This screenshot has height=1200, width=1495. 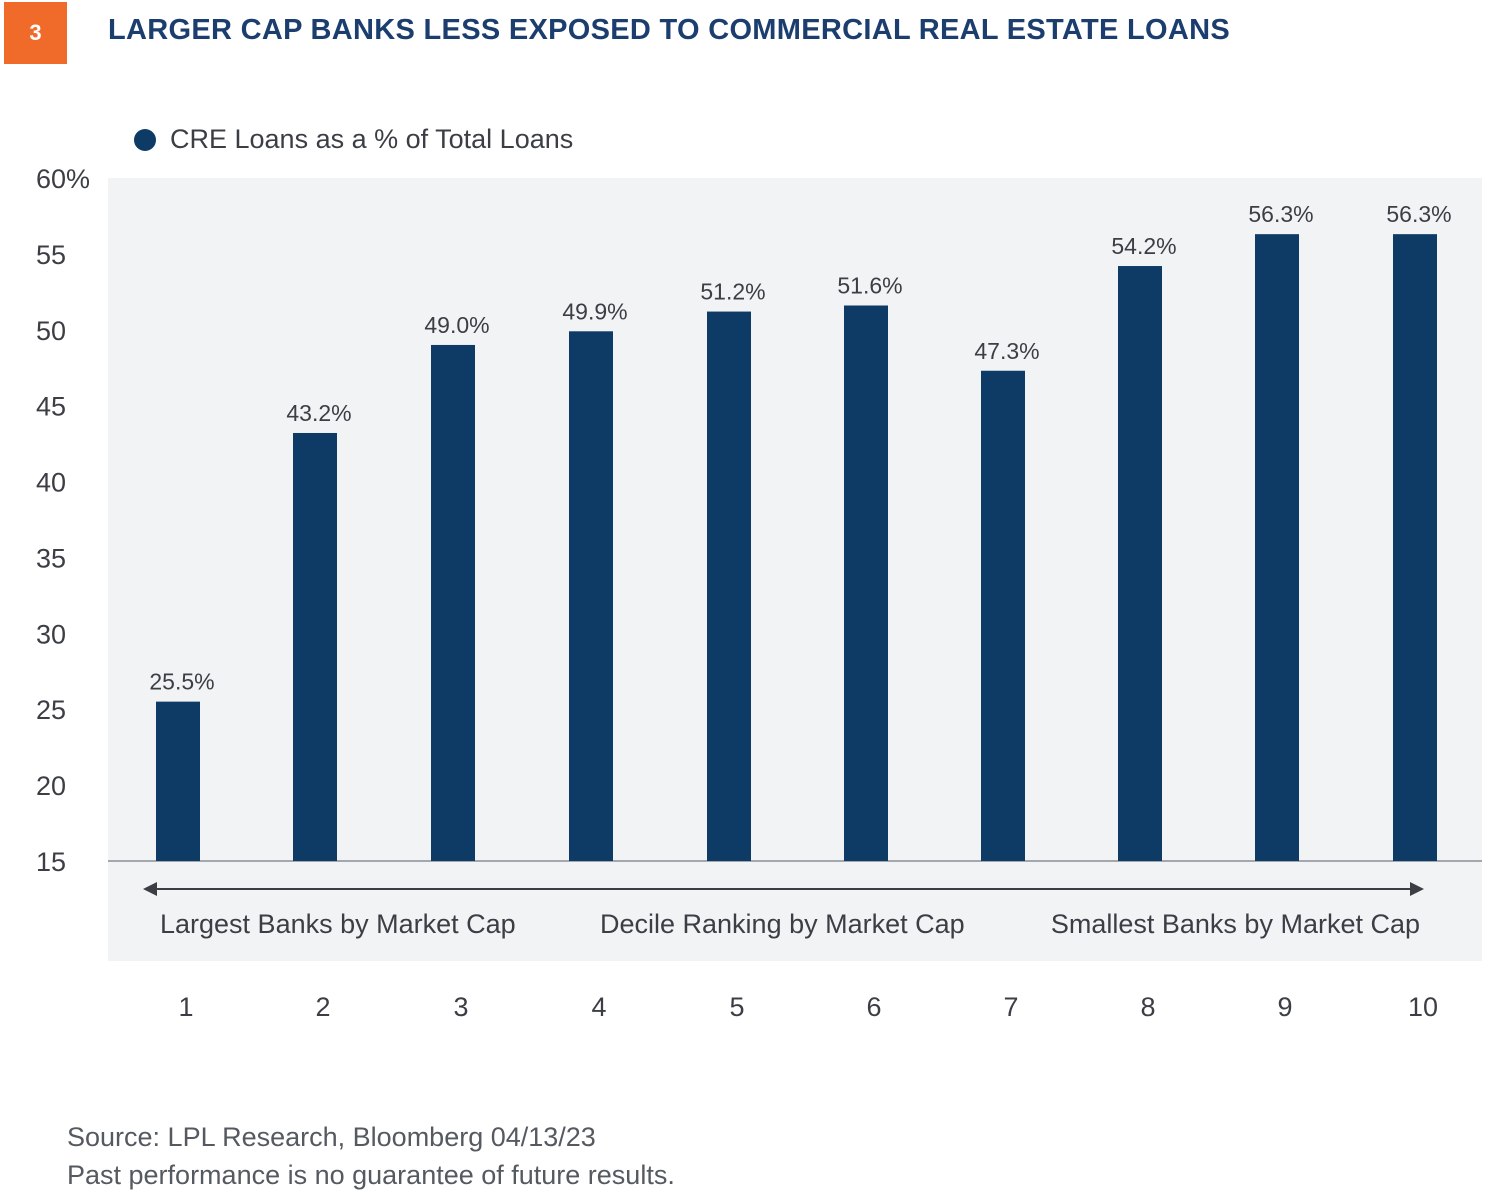 What do you see at coordinates (1006, 351) in the screenshot?
I see `bar-data-label: 47.3%` at bounding box center [1006, 351].